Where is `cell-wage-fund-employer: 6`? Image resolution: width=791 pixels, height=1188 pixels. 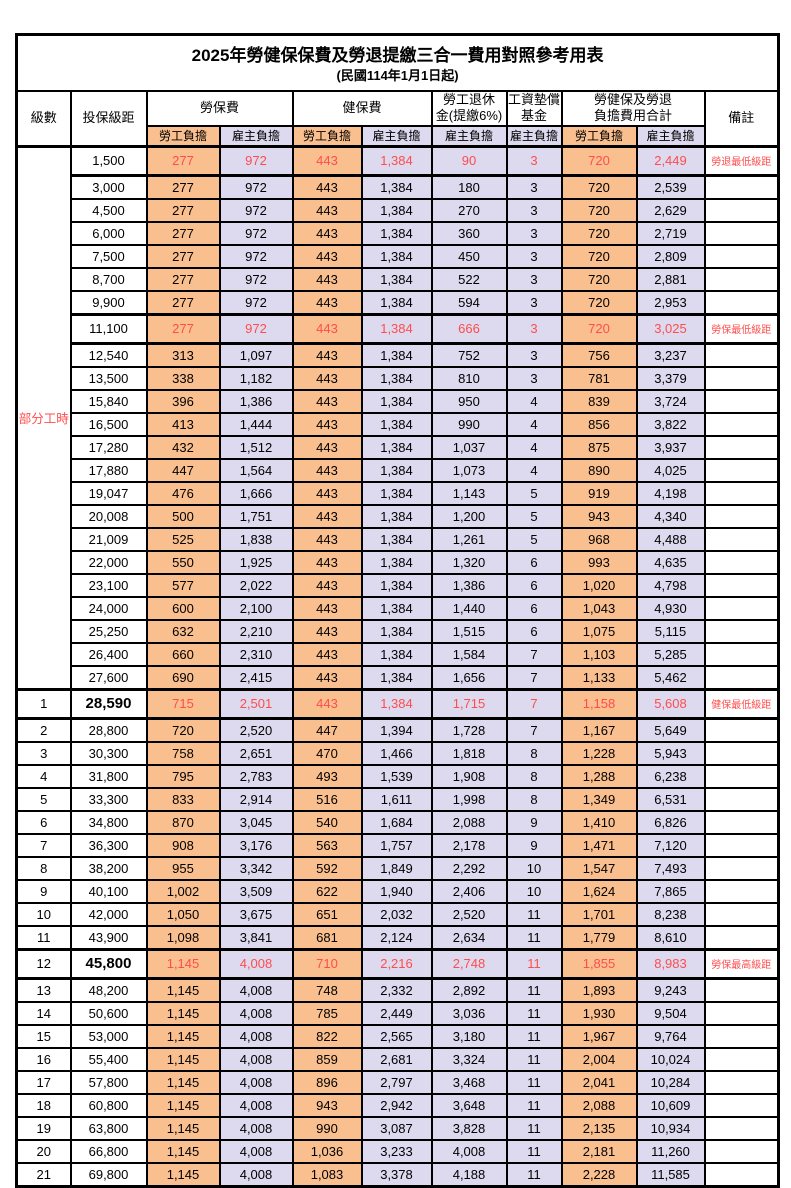
cell-wage-fund-employer: 6 is located at coordinates (534, 631).